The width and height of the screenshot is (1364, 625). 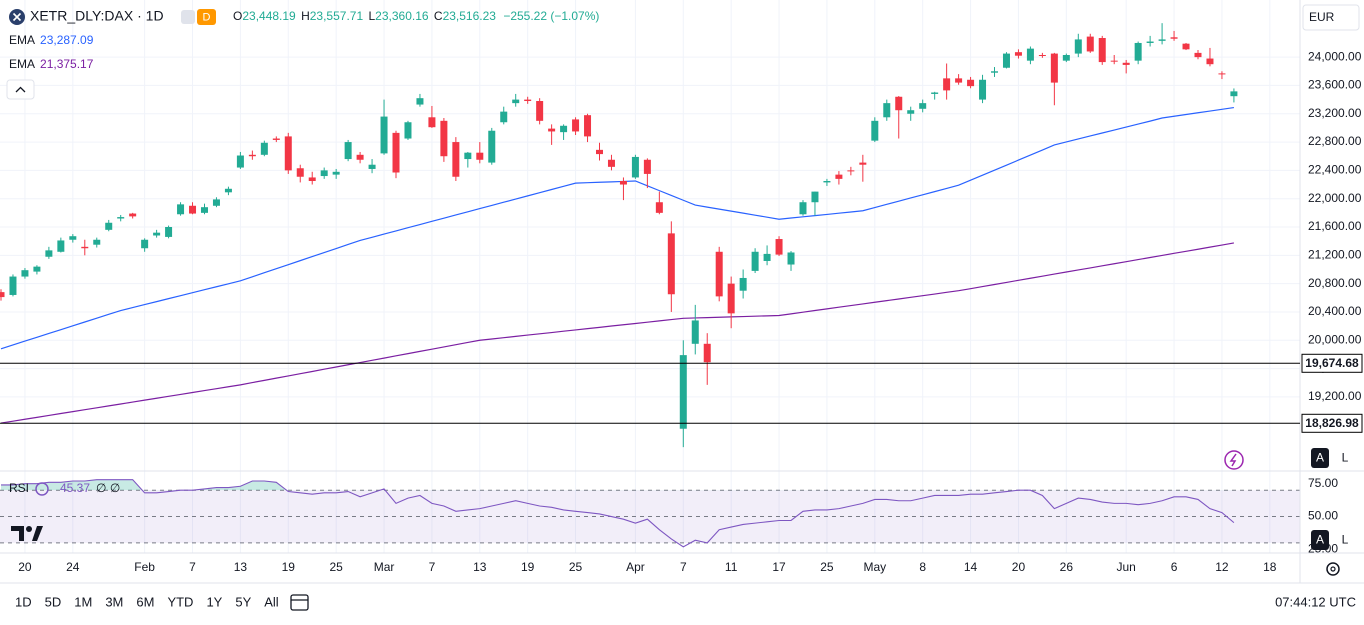 I want to click on price-label-box, so click(x=1332, y=423).